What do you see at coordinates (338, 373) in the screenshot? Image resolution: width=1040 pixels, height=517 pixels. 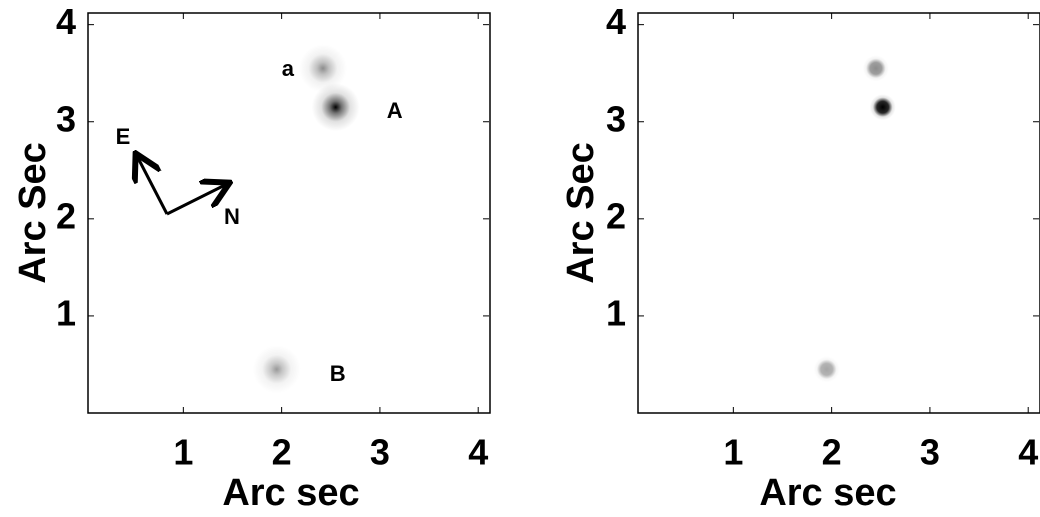 I see `source-label: B` at bounding box center [338, 373].